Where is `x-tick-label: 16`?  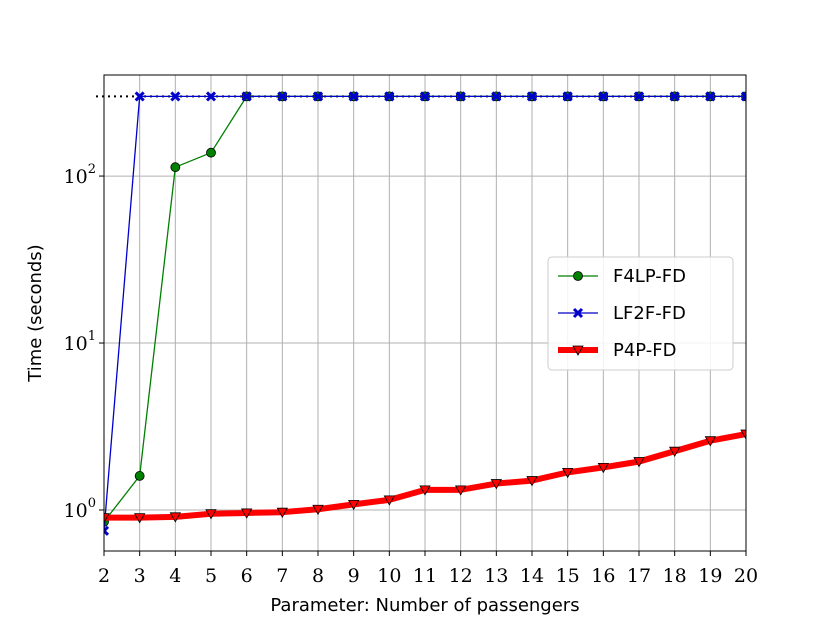 x-tick-label: 16 is located at coordinates (603, 576).